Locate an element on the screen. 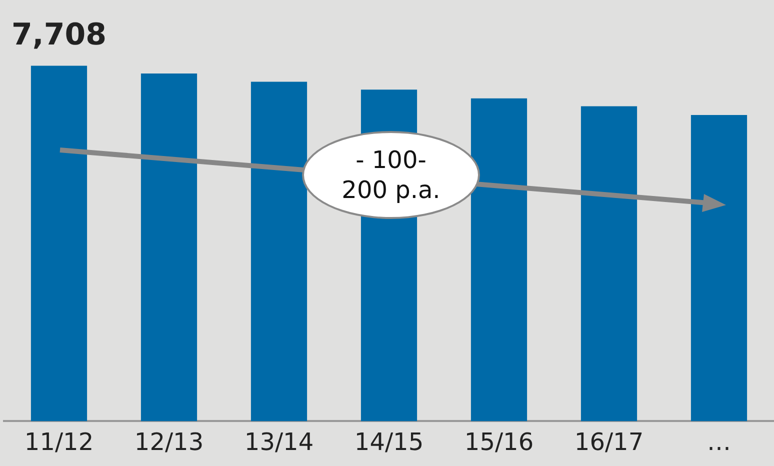  x-tick-label: 13/14 is located at coordinates (279, 442).